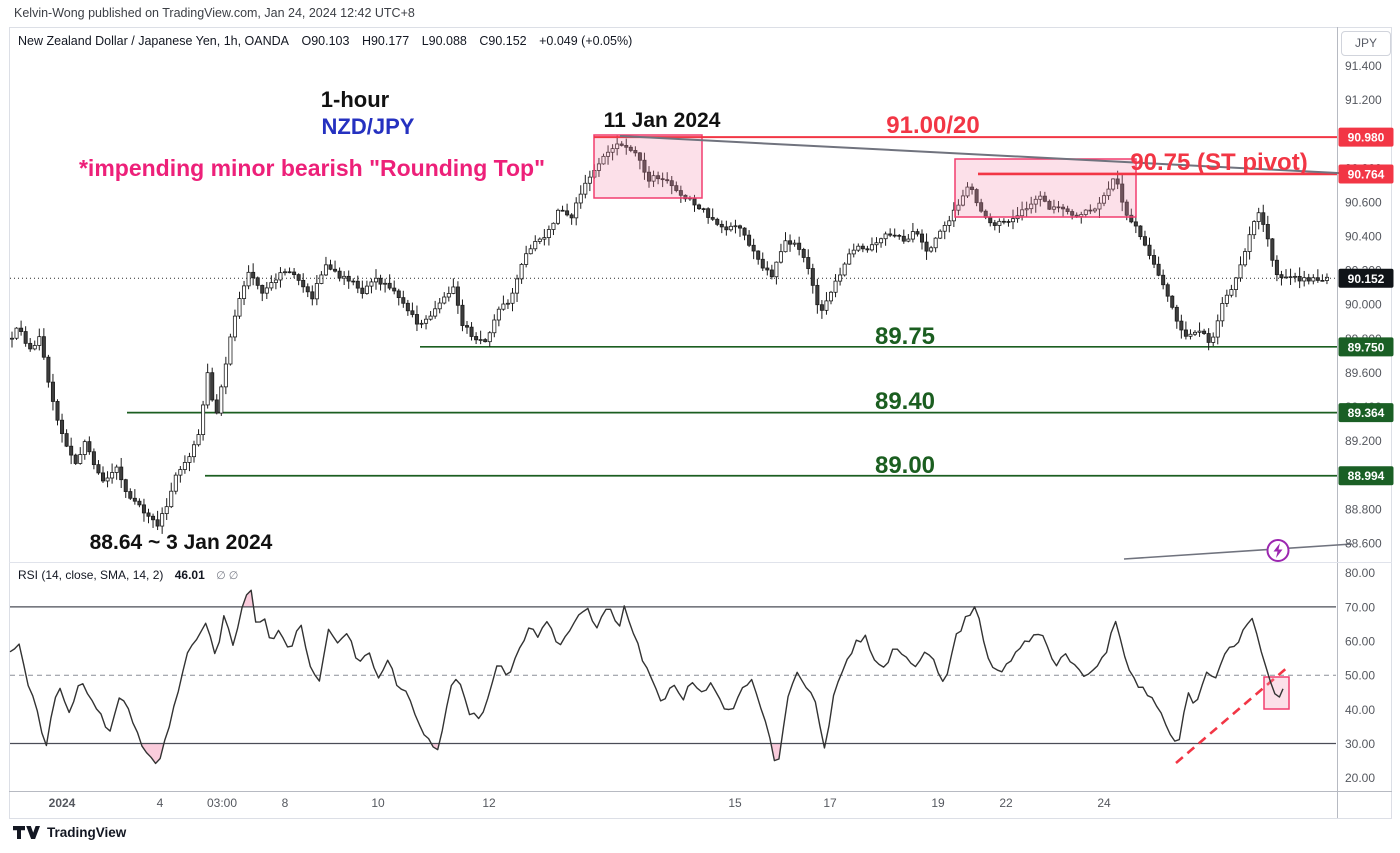 The image size is (1400, 853). Describe the element at coordinates (1278, 550) in the screenshot. I see `lightning-marker-icon` at that location.